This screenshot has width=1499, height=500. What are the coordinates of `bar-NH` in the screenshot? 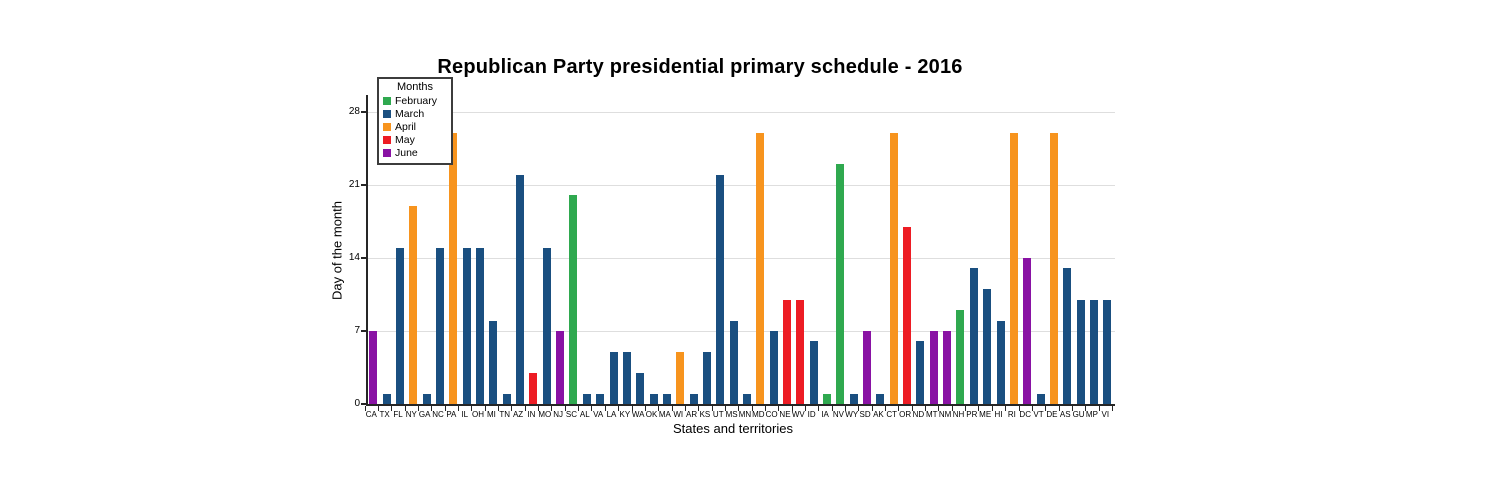 It's located at (960, 357).